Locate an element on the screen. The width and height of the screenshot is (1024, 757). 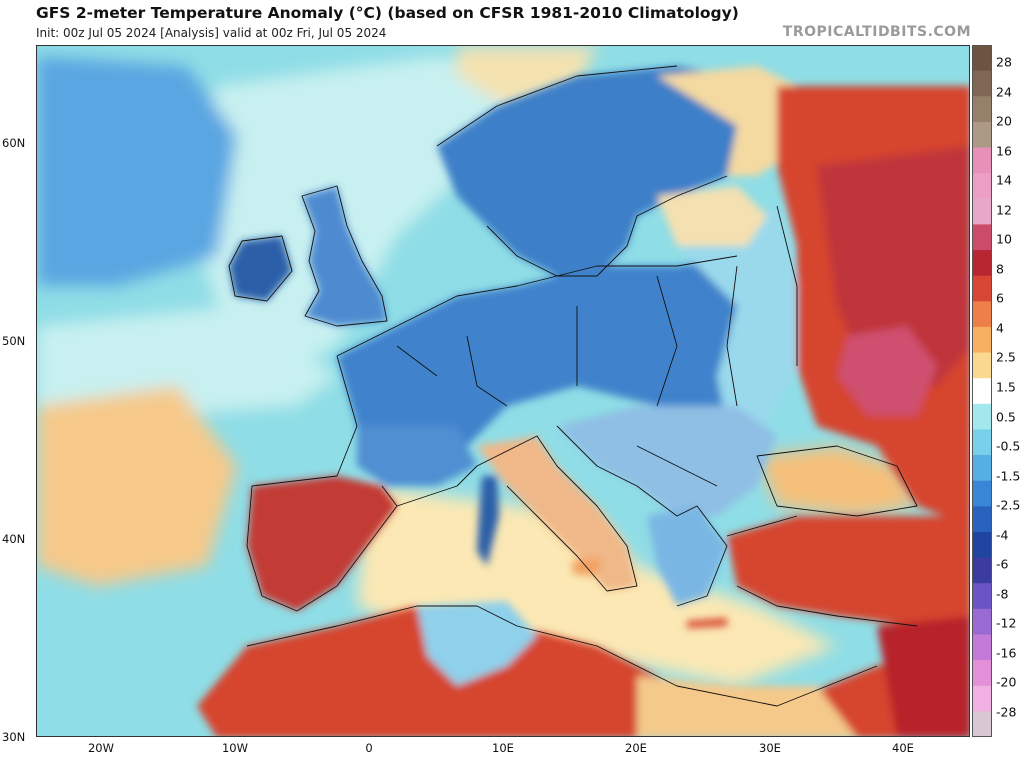
colorbar-label: 16 is located at coordinates (1004, 151).